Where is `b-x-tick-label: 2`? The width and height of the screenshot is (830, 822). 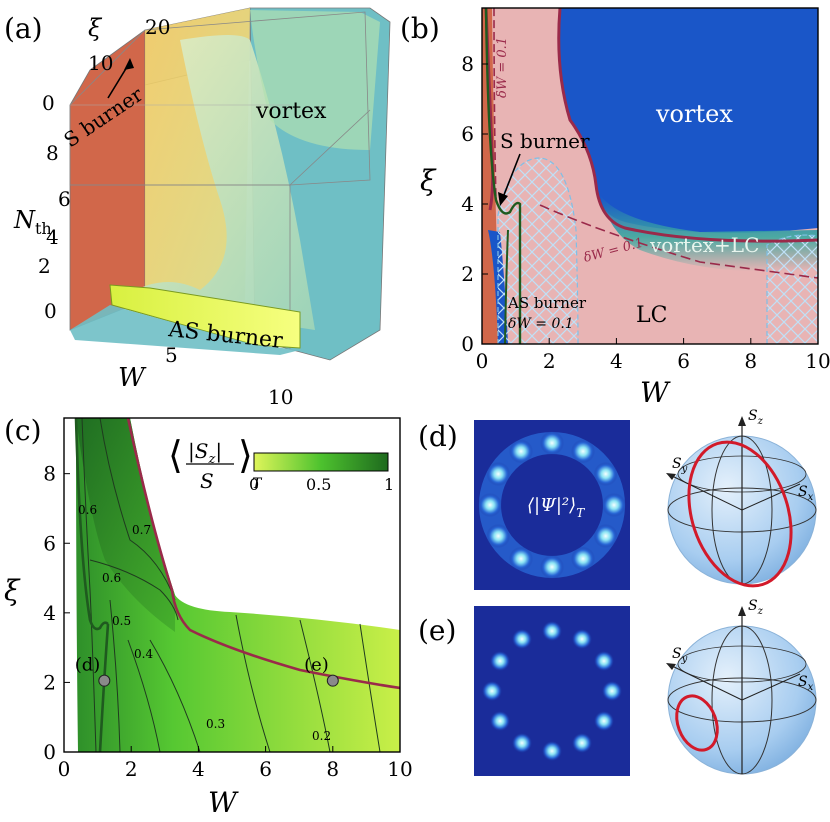 b-x-tick-label: 2 is located at coordinates (549, 361).